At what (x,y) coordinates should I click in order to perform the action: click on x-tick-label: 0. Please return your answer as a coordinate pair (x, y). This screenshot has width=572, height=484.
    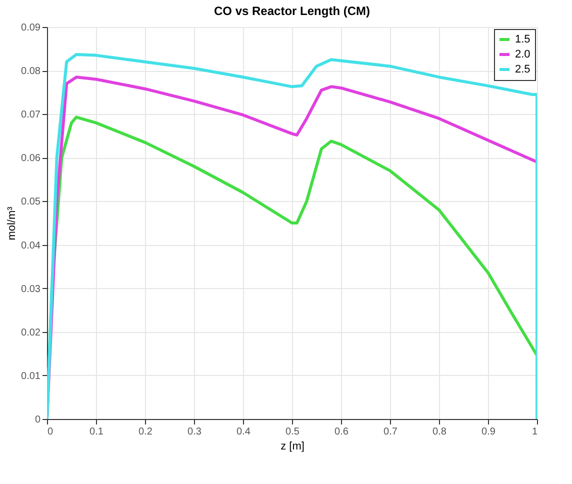
    Looking at the image, I should click on (51, 432).